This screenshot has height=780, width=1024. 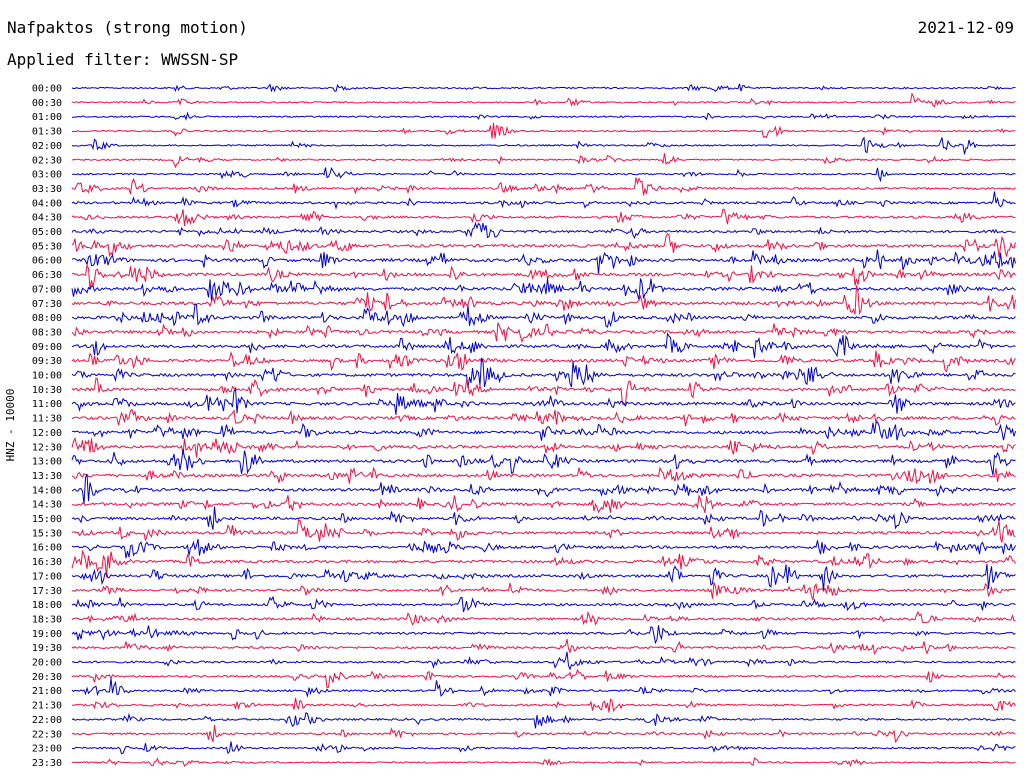 What do you see at coordinates (47, 261) in the screenshot?
I see `time-tick-label: 06:00` at bounding box center [47, 261].